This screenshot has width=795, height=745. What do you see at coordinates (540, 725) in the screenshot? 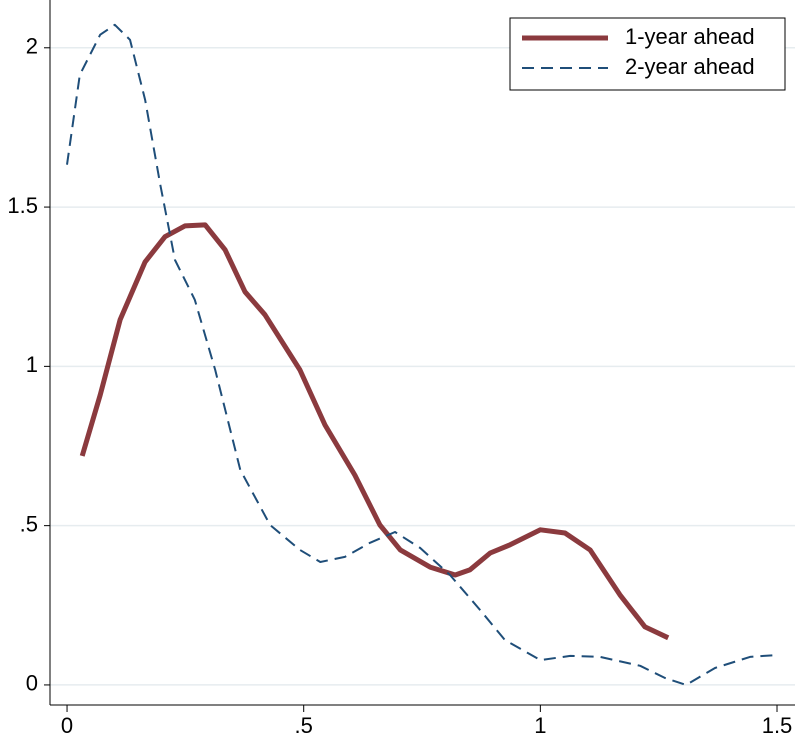
I see `x-tick-label: 1` at bounding box center [540, 725].